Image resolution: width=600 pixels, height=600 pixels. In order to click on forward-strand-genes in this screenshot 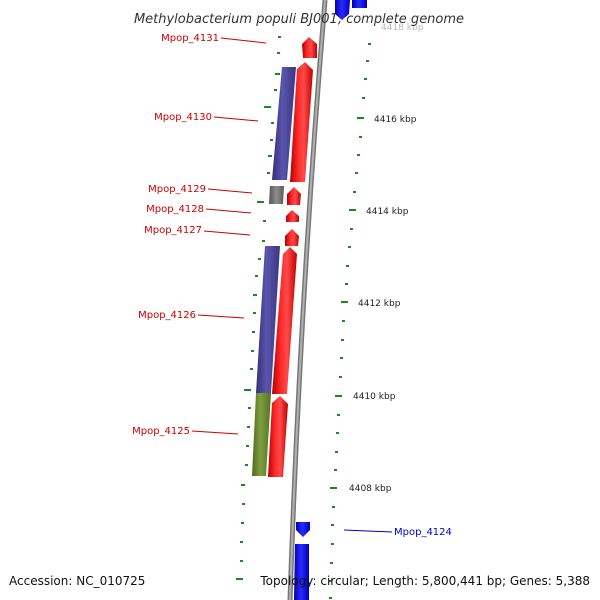, I will do `click(292, 257)`.